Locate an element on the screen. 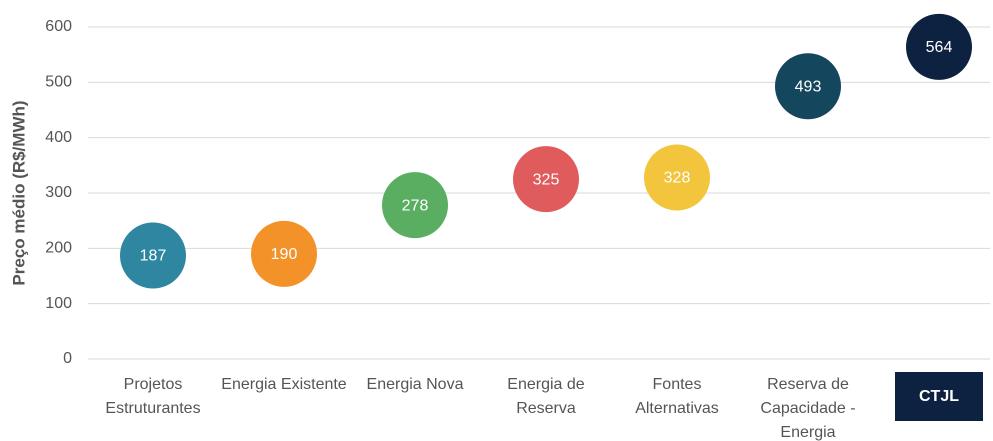  value-label: 564 is located at coordinates (939, 47).